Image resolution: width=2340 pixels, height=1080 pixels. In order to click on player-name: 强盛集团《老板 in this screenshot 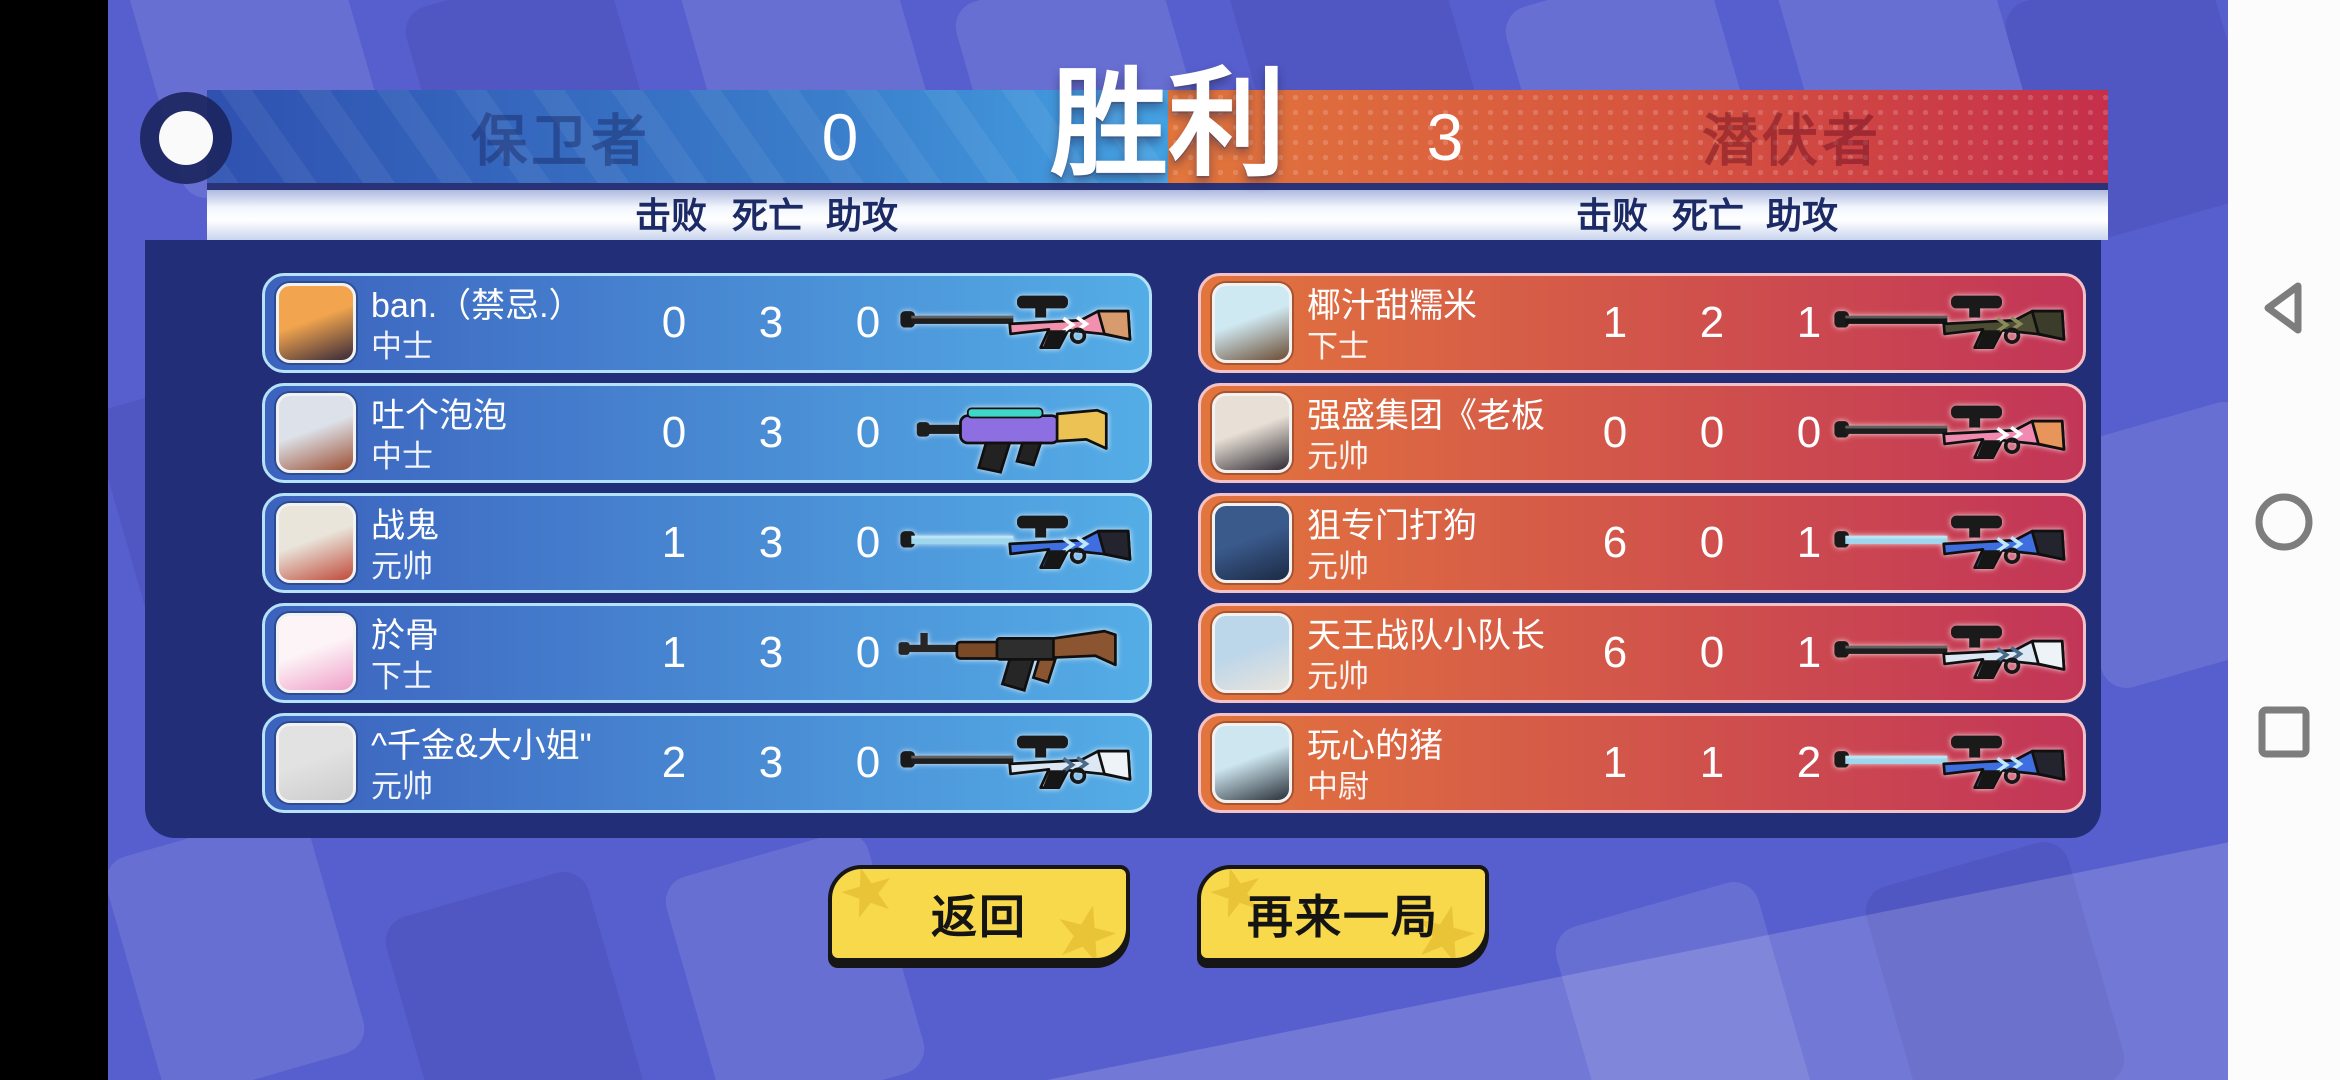, I will do `click(1426, 416)`.